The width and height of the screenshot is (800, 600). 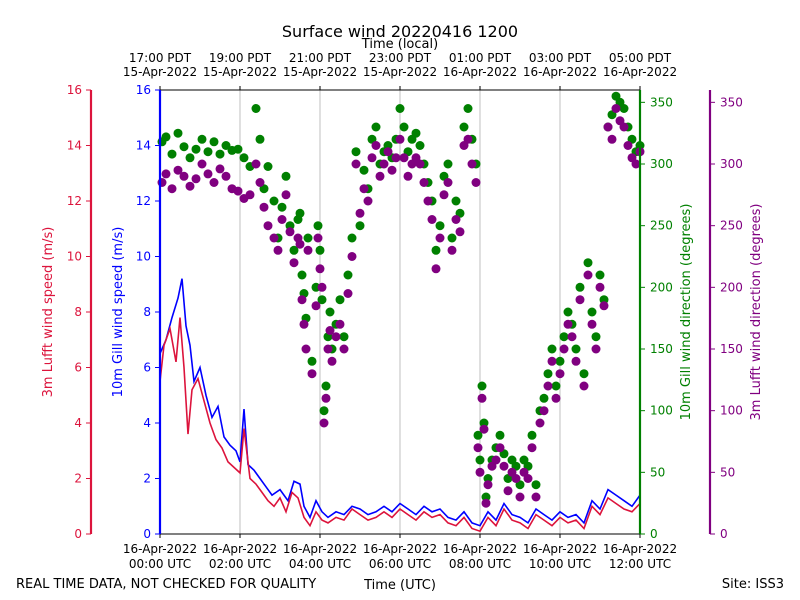 What do you see at coordinates (320, 72) in the screenshot?
I see `top-tick-label-date: 15-Apr-2022` at bounding box center [320, 72].